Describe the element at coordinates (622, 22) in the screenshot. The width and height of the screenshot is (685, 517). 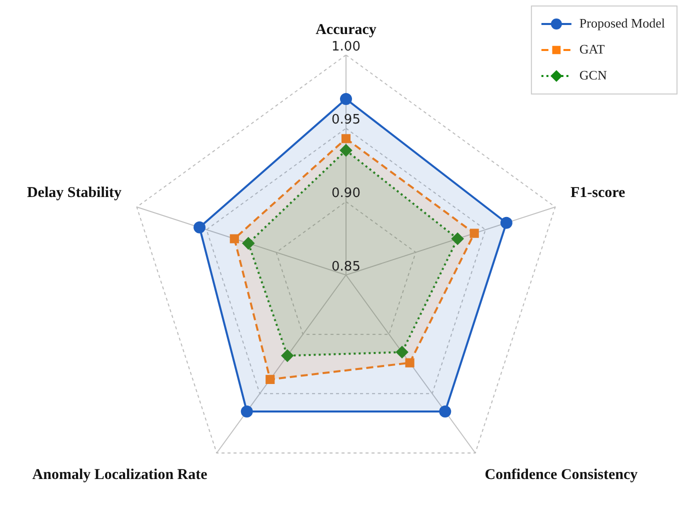
I see `legend-label: Proposed Model` at that location.